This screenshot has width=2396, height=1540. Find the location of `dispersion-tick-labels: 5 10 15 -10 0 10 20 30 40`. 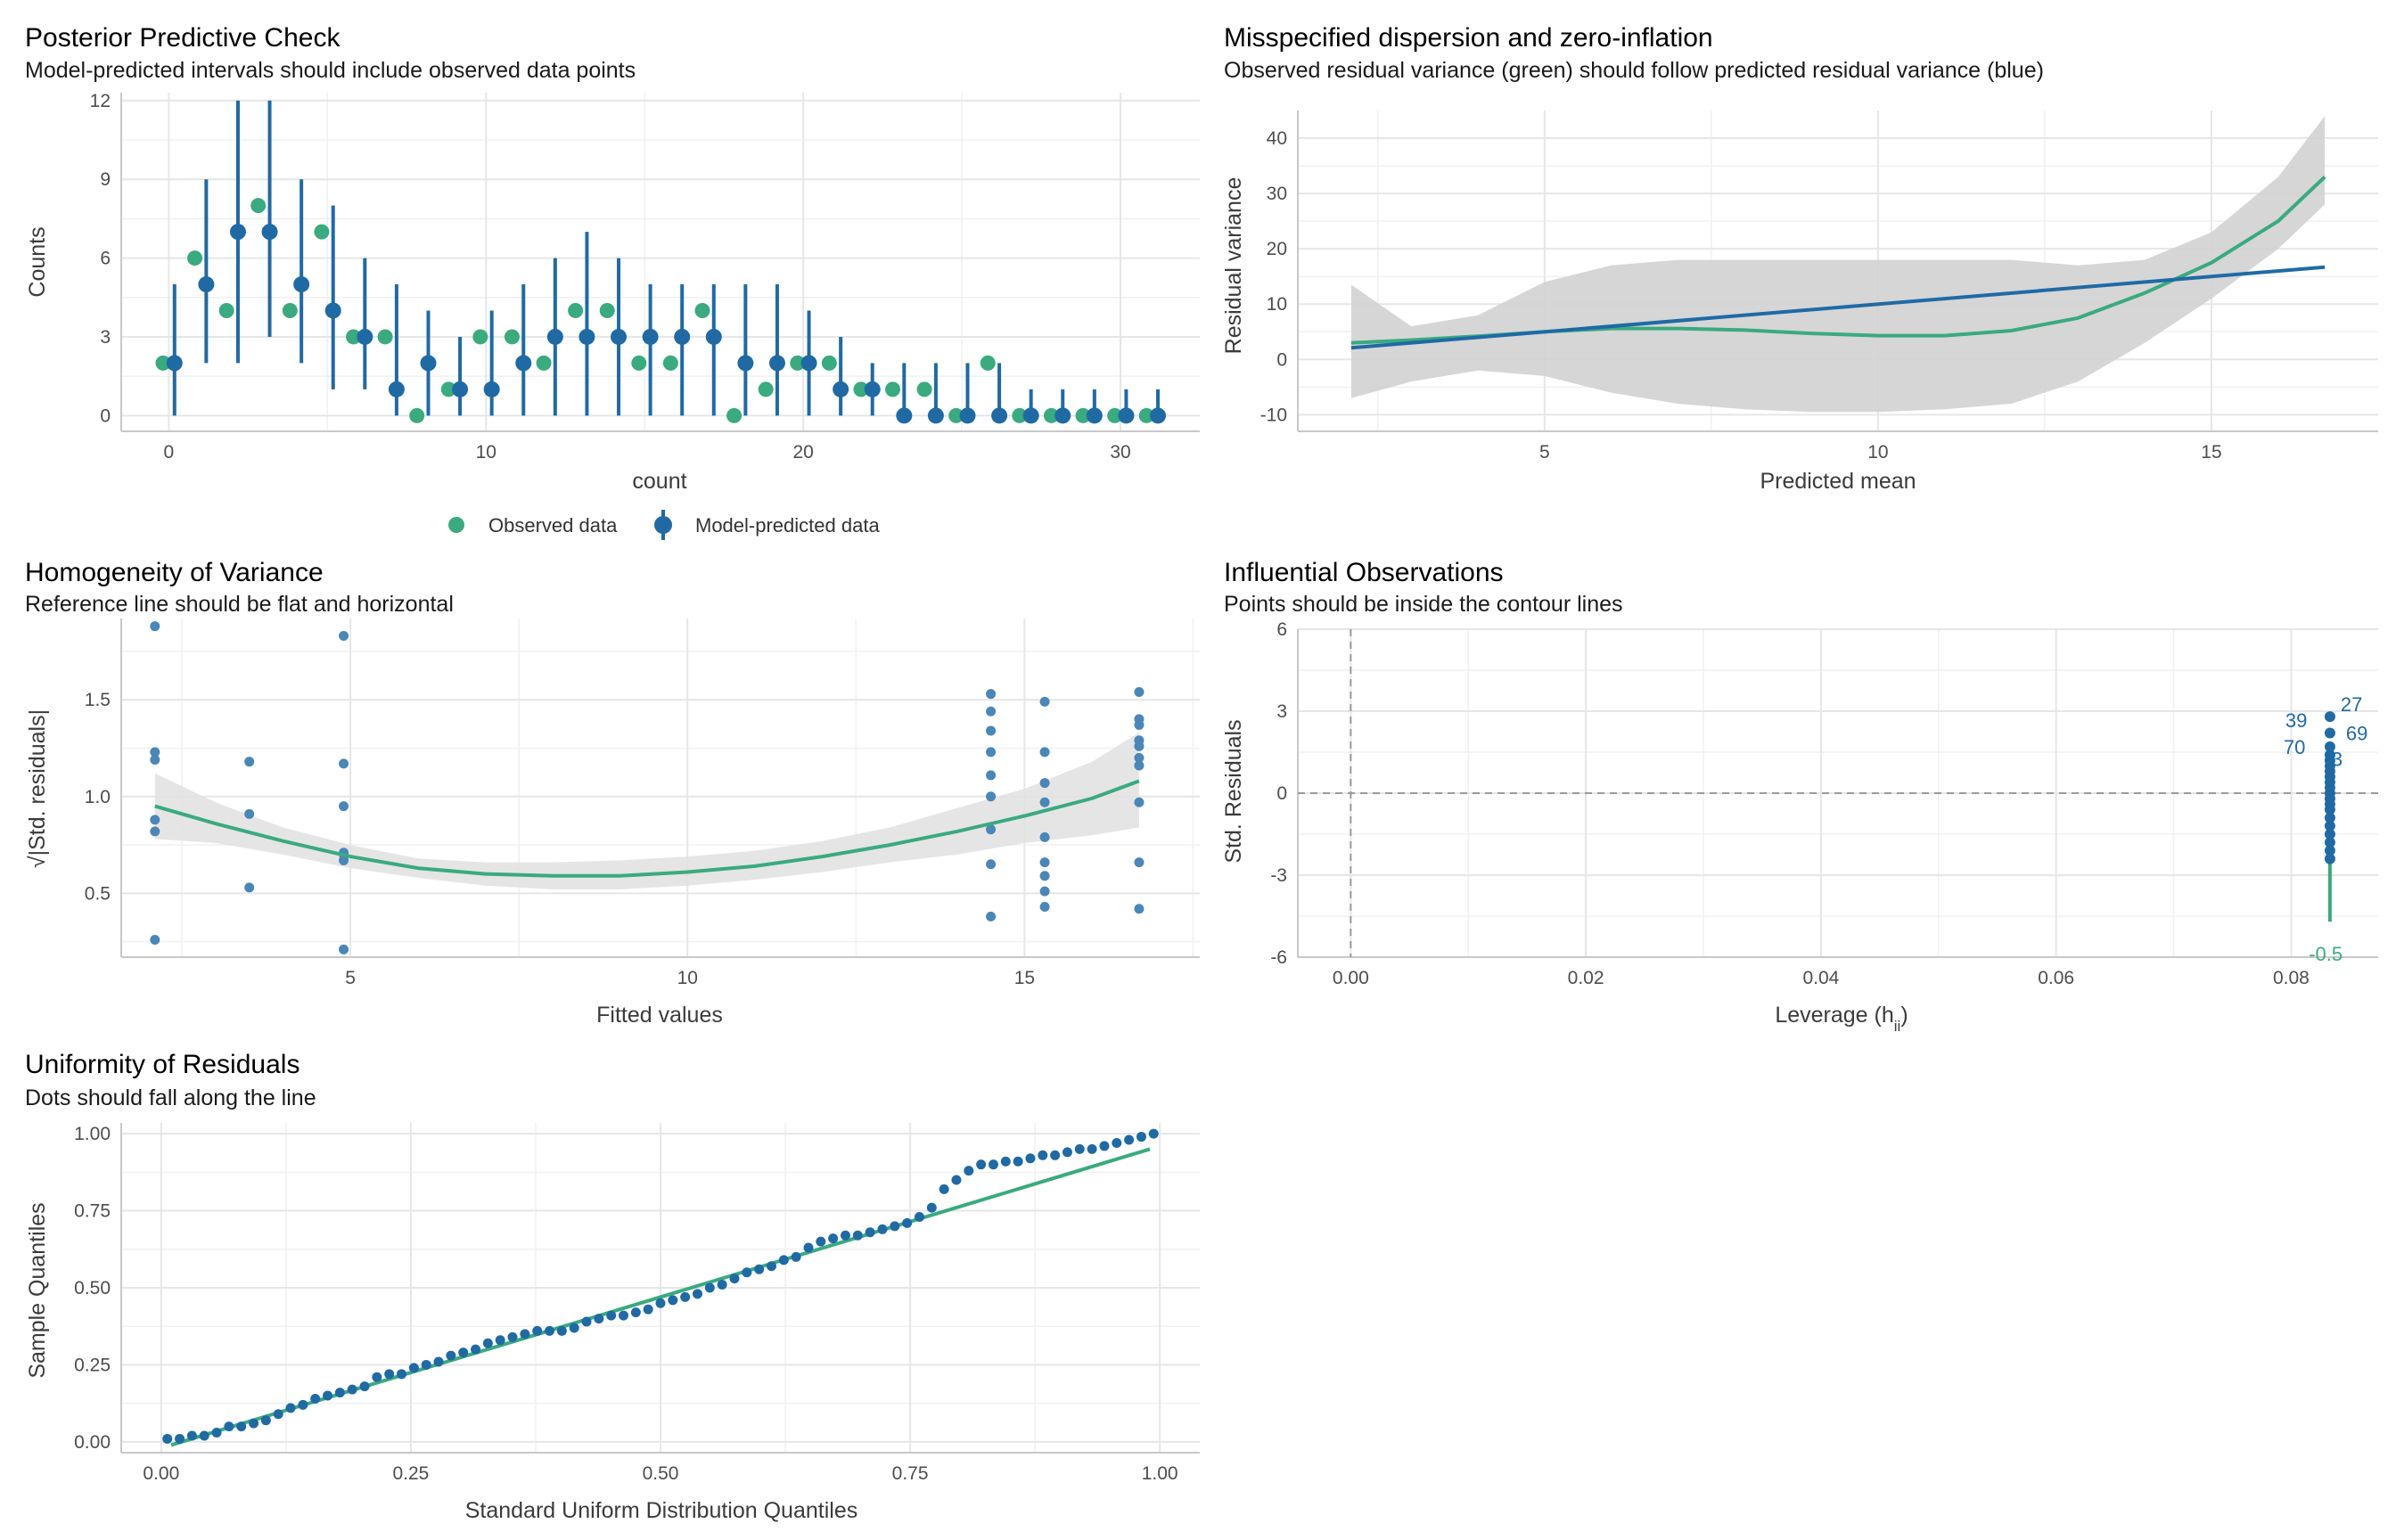

dispersion-tick-labels: 5 10 15 -10 0 10 20 30 40 is located at coordinates (1741, 295).